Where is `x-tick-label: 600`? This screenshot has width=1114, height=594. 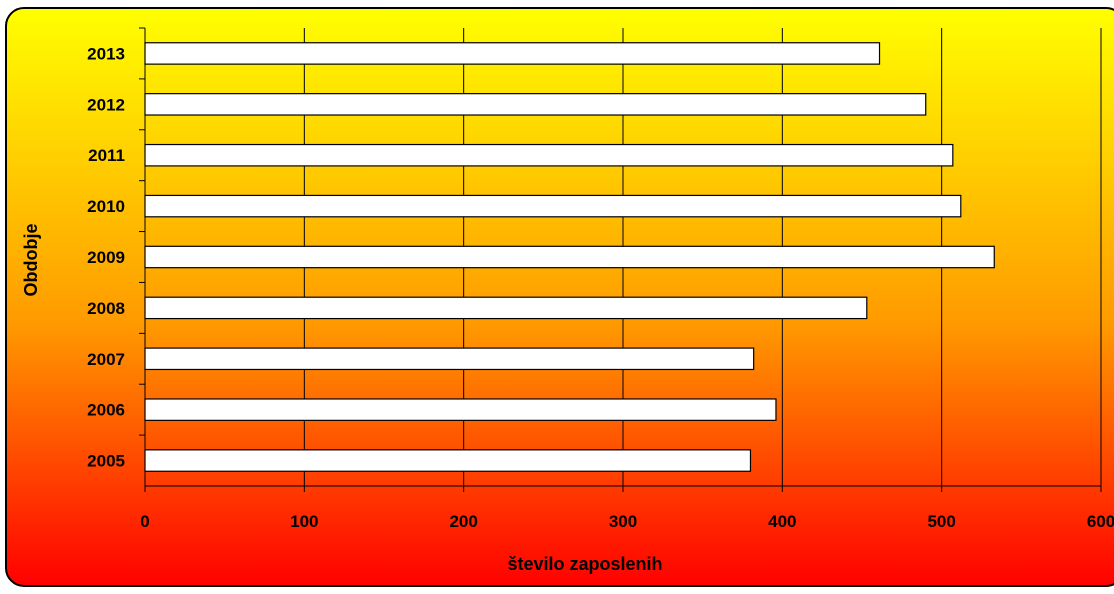
x-tick-label: 600 is located at coordinates (1100, 521).